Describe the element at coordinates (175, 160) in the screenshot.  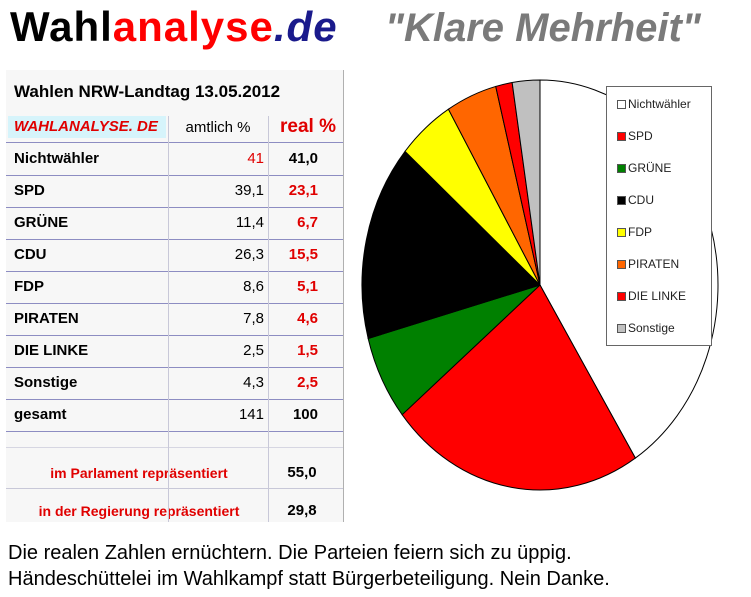
I see `table-row: Nichtwähler 41 41,0` at that location.